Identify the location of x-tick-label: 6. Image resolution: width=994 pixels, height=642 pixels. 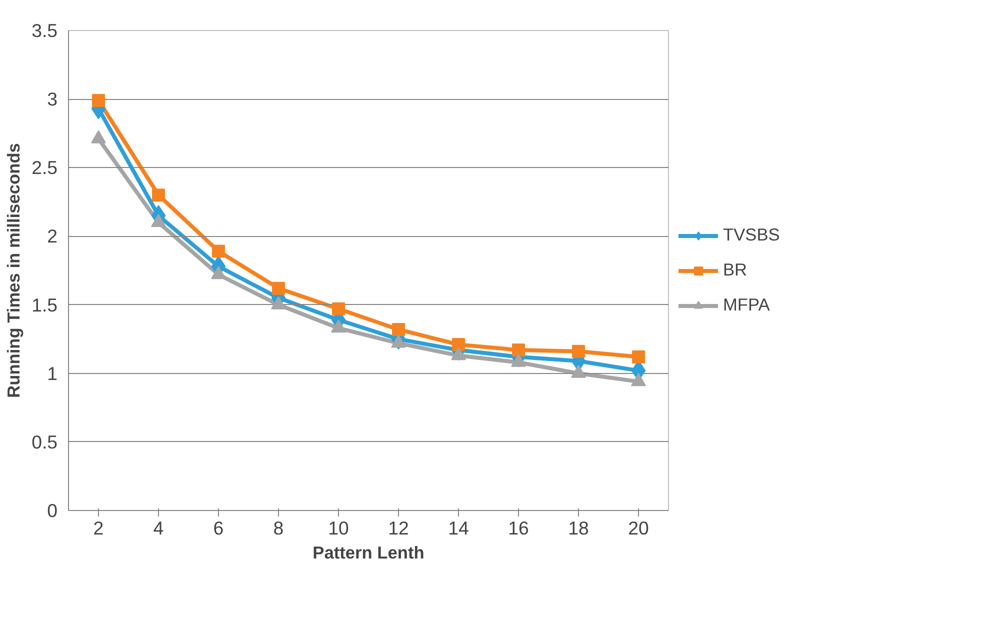
(218, 528).